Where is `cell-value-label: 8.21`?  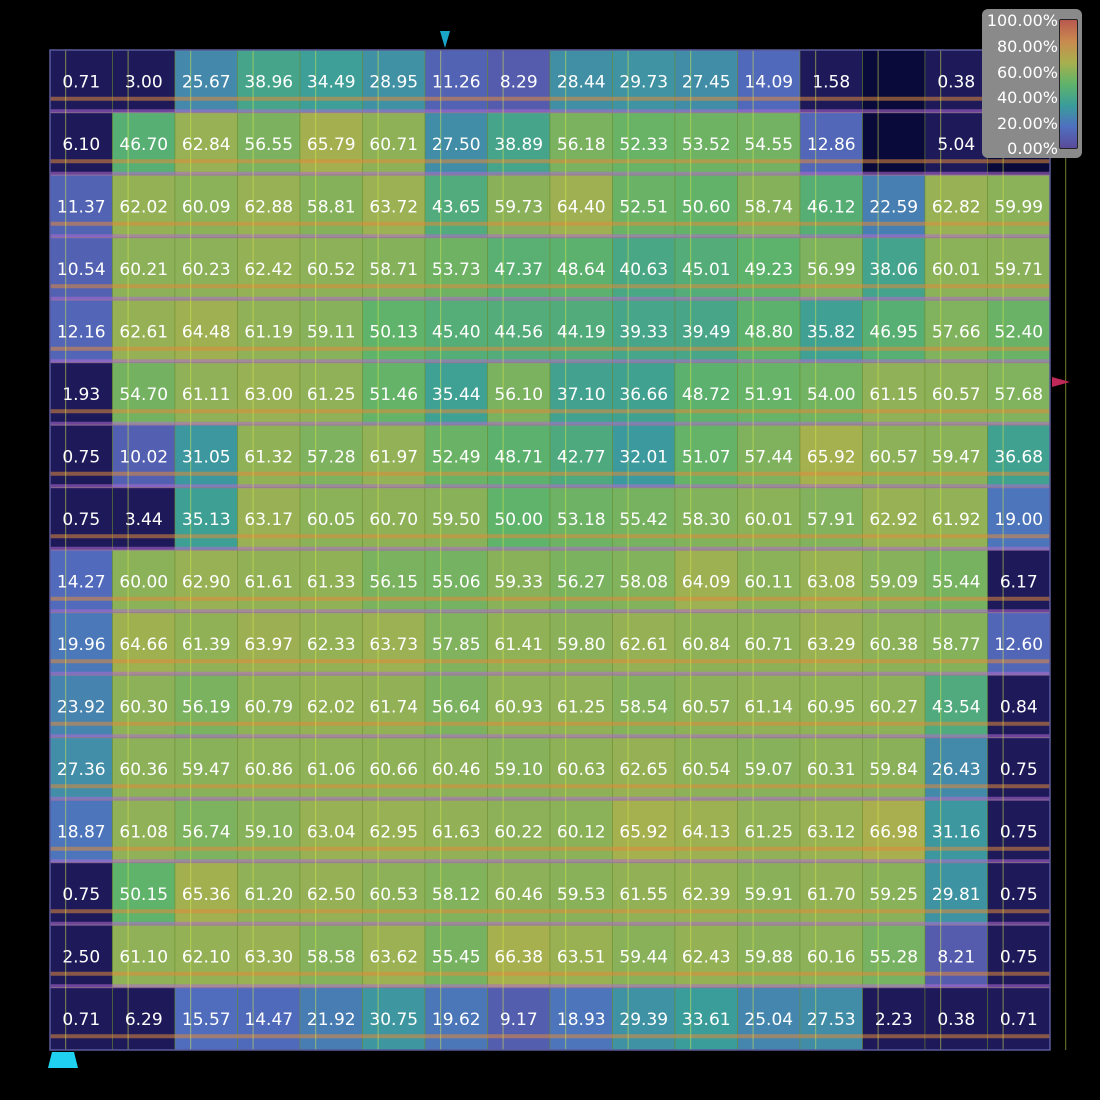 cell-value-label: 8.21 is located at coordinates (956, 957).